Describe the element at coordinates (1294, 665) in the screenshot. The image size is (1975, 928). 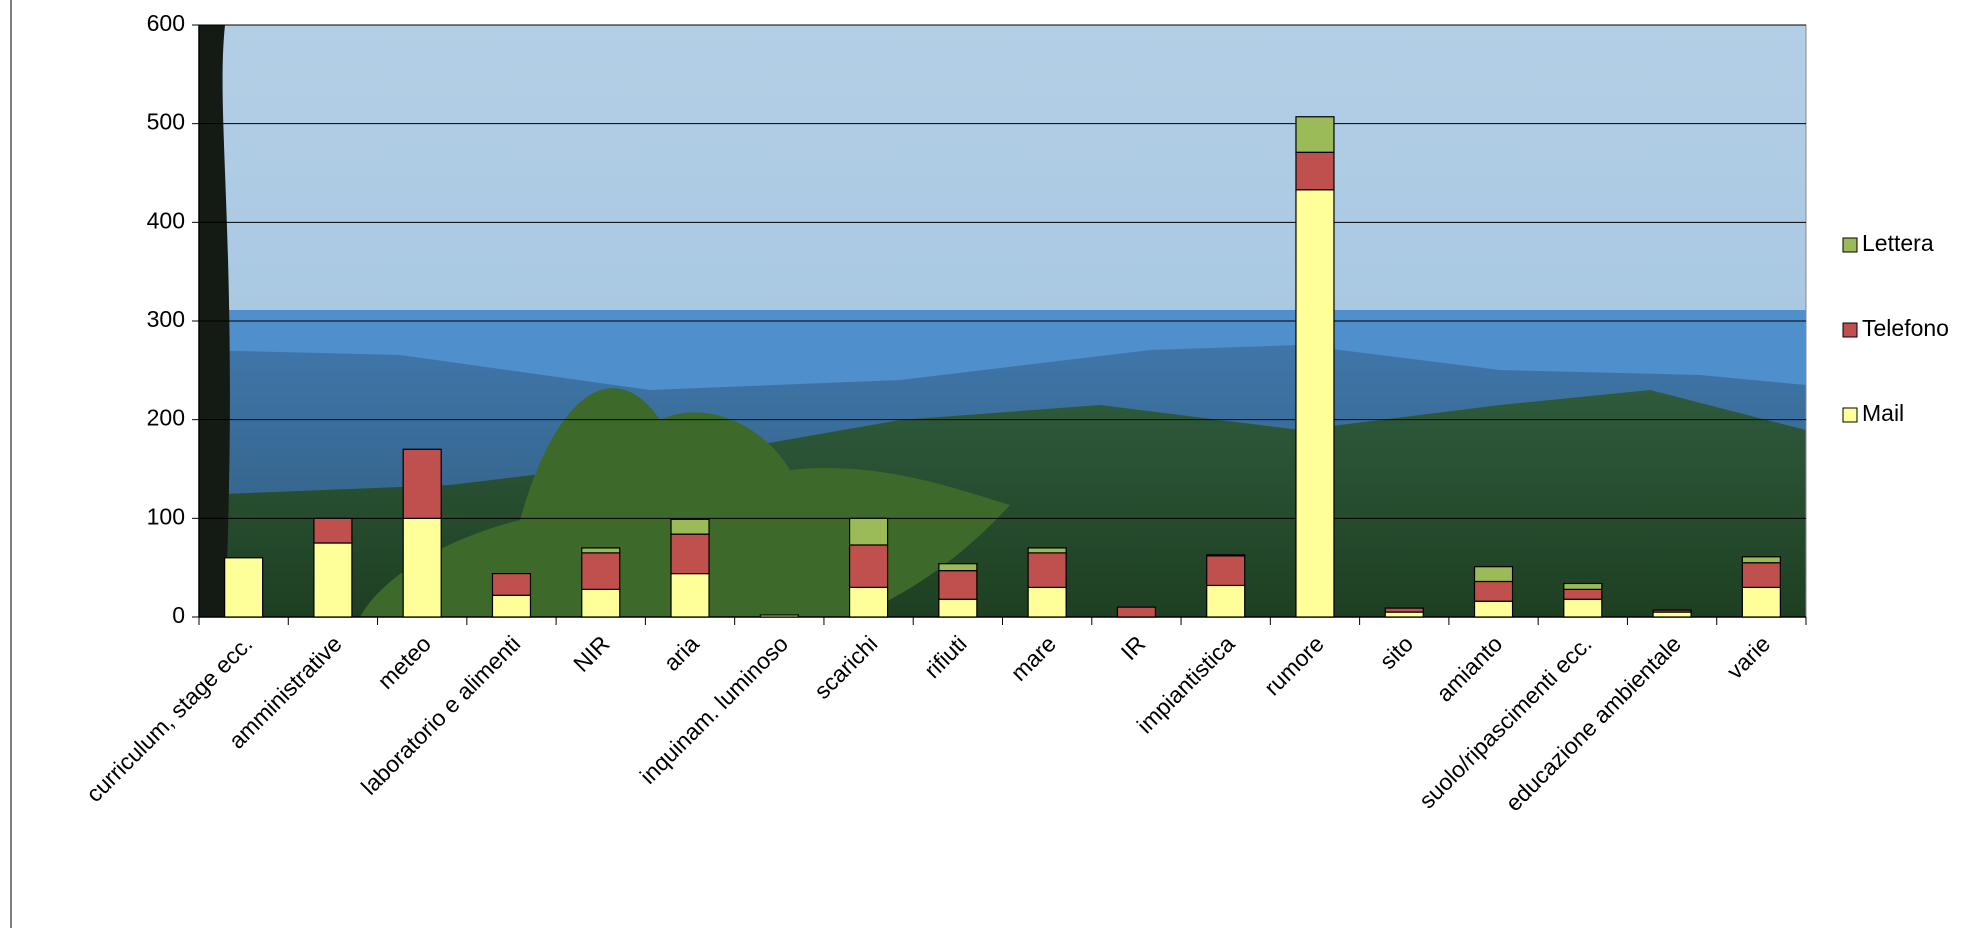
I see `x-tick-label: rumore` at that location.